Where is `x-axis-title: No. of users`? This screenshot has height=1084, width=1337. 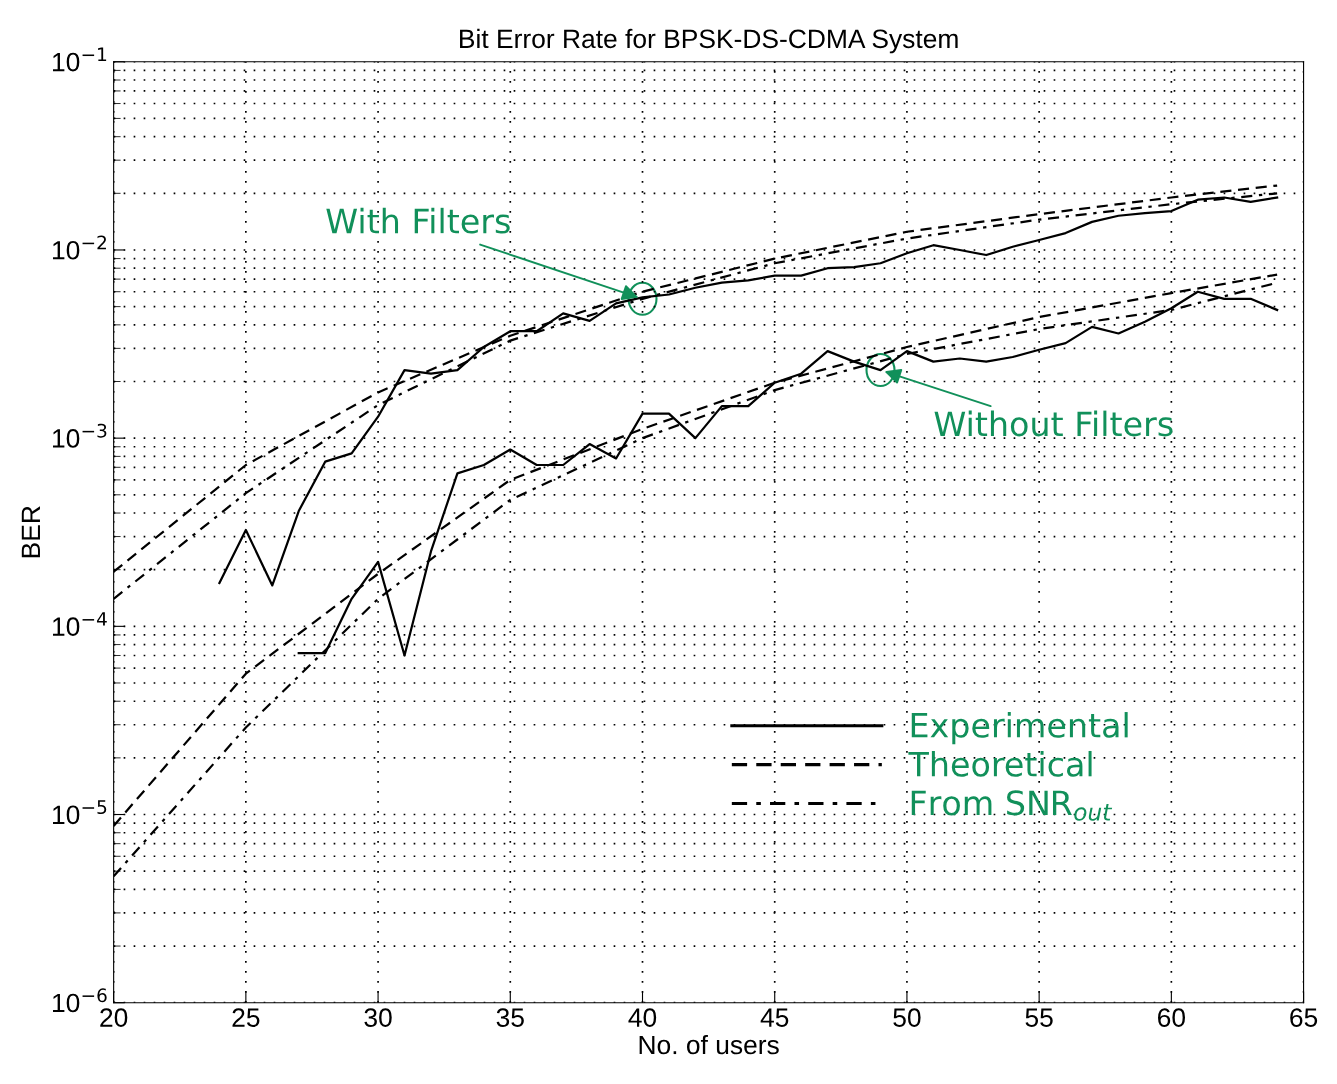 x-axis-title: No. of users is located at coordinates (709, 1044).